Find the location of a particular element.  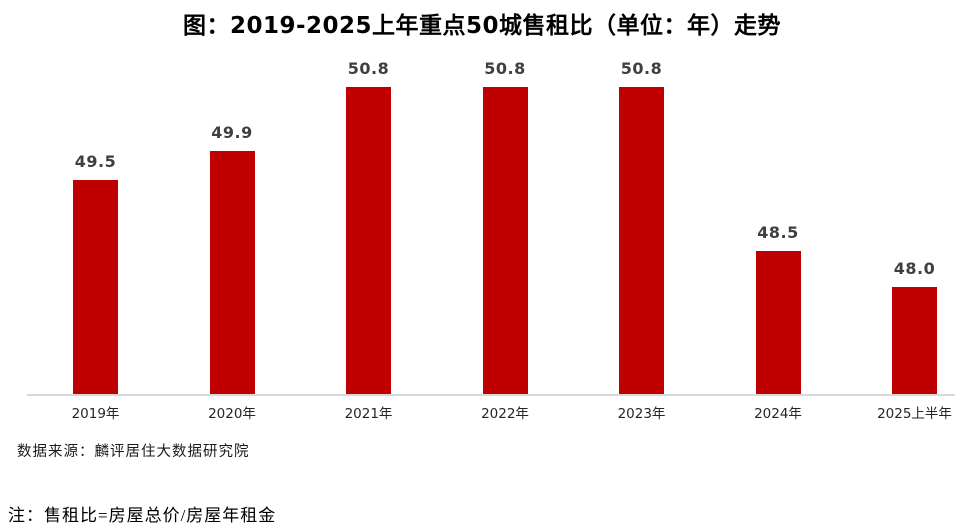

bar-value-label: 48.5 is located at coordinates (778, 232).